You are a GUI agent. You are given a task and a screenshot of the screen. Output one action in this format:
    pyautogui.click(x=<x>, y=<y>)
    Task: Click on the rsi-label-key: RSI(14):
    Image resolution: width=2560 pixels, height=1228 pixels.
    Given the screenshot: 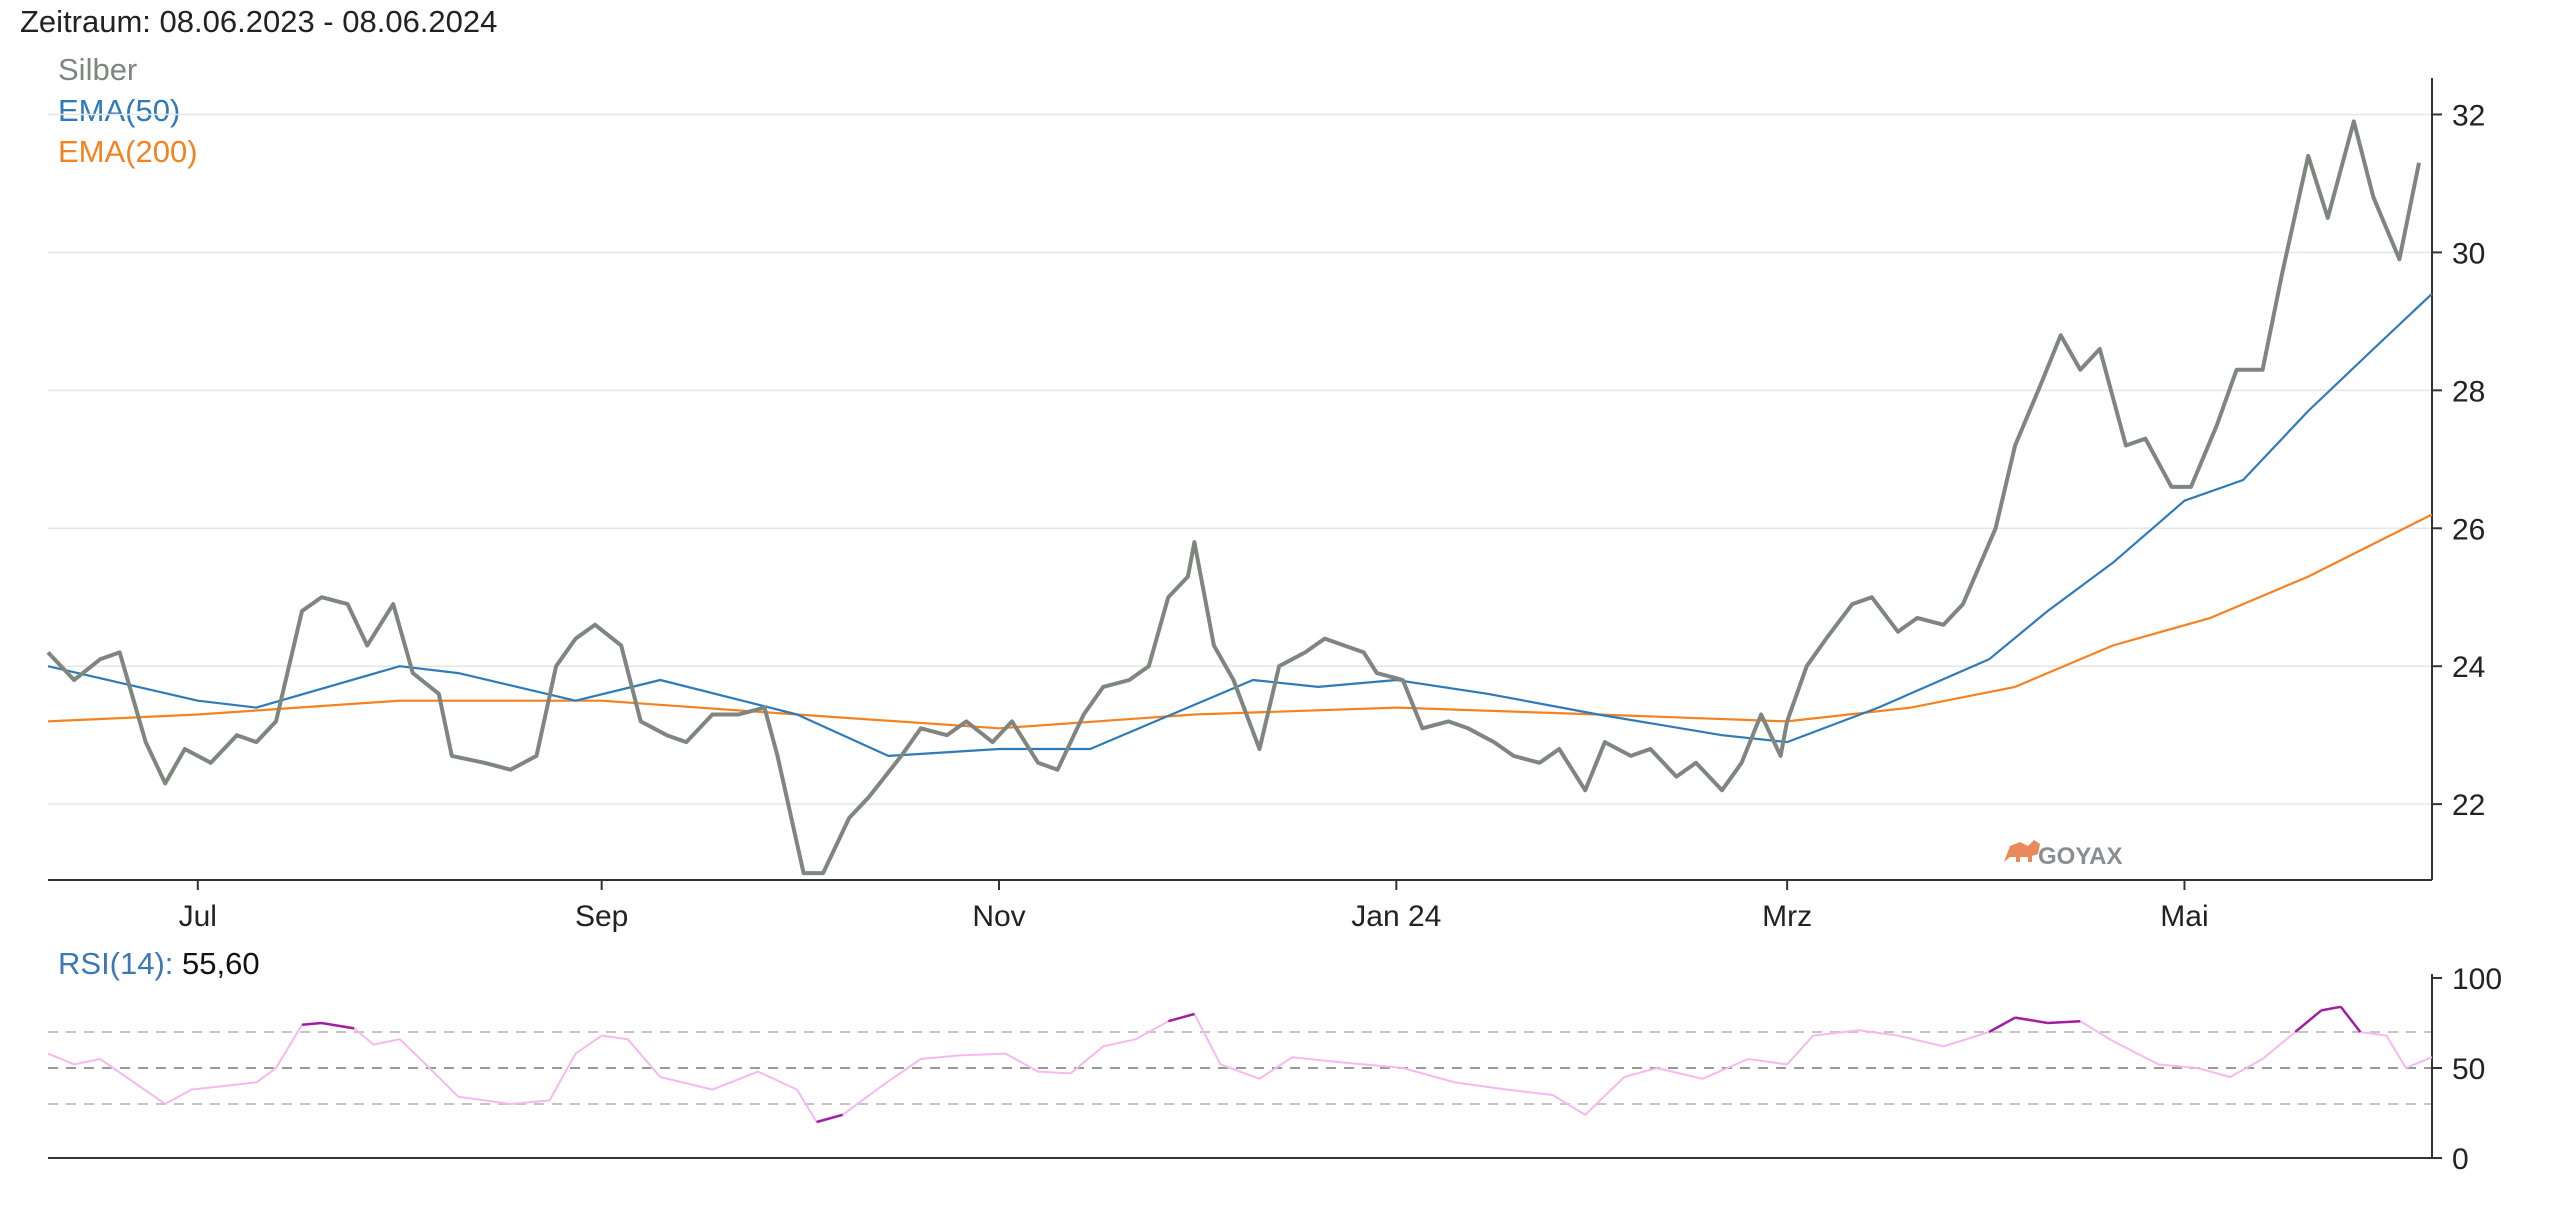 What is the action you would take?
    pyautogui.click(x=116, y=963)
    